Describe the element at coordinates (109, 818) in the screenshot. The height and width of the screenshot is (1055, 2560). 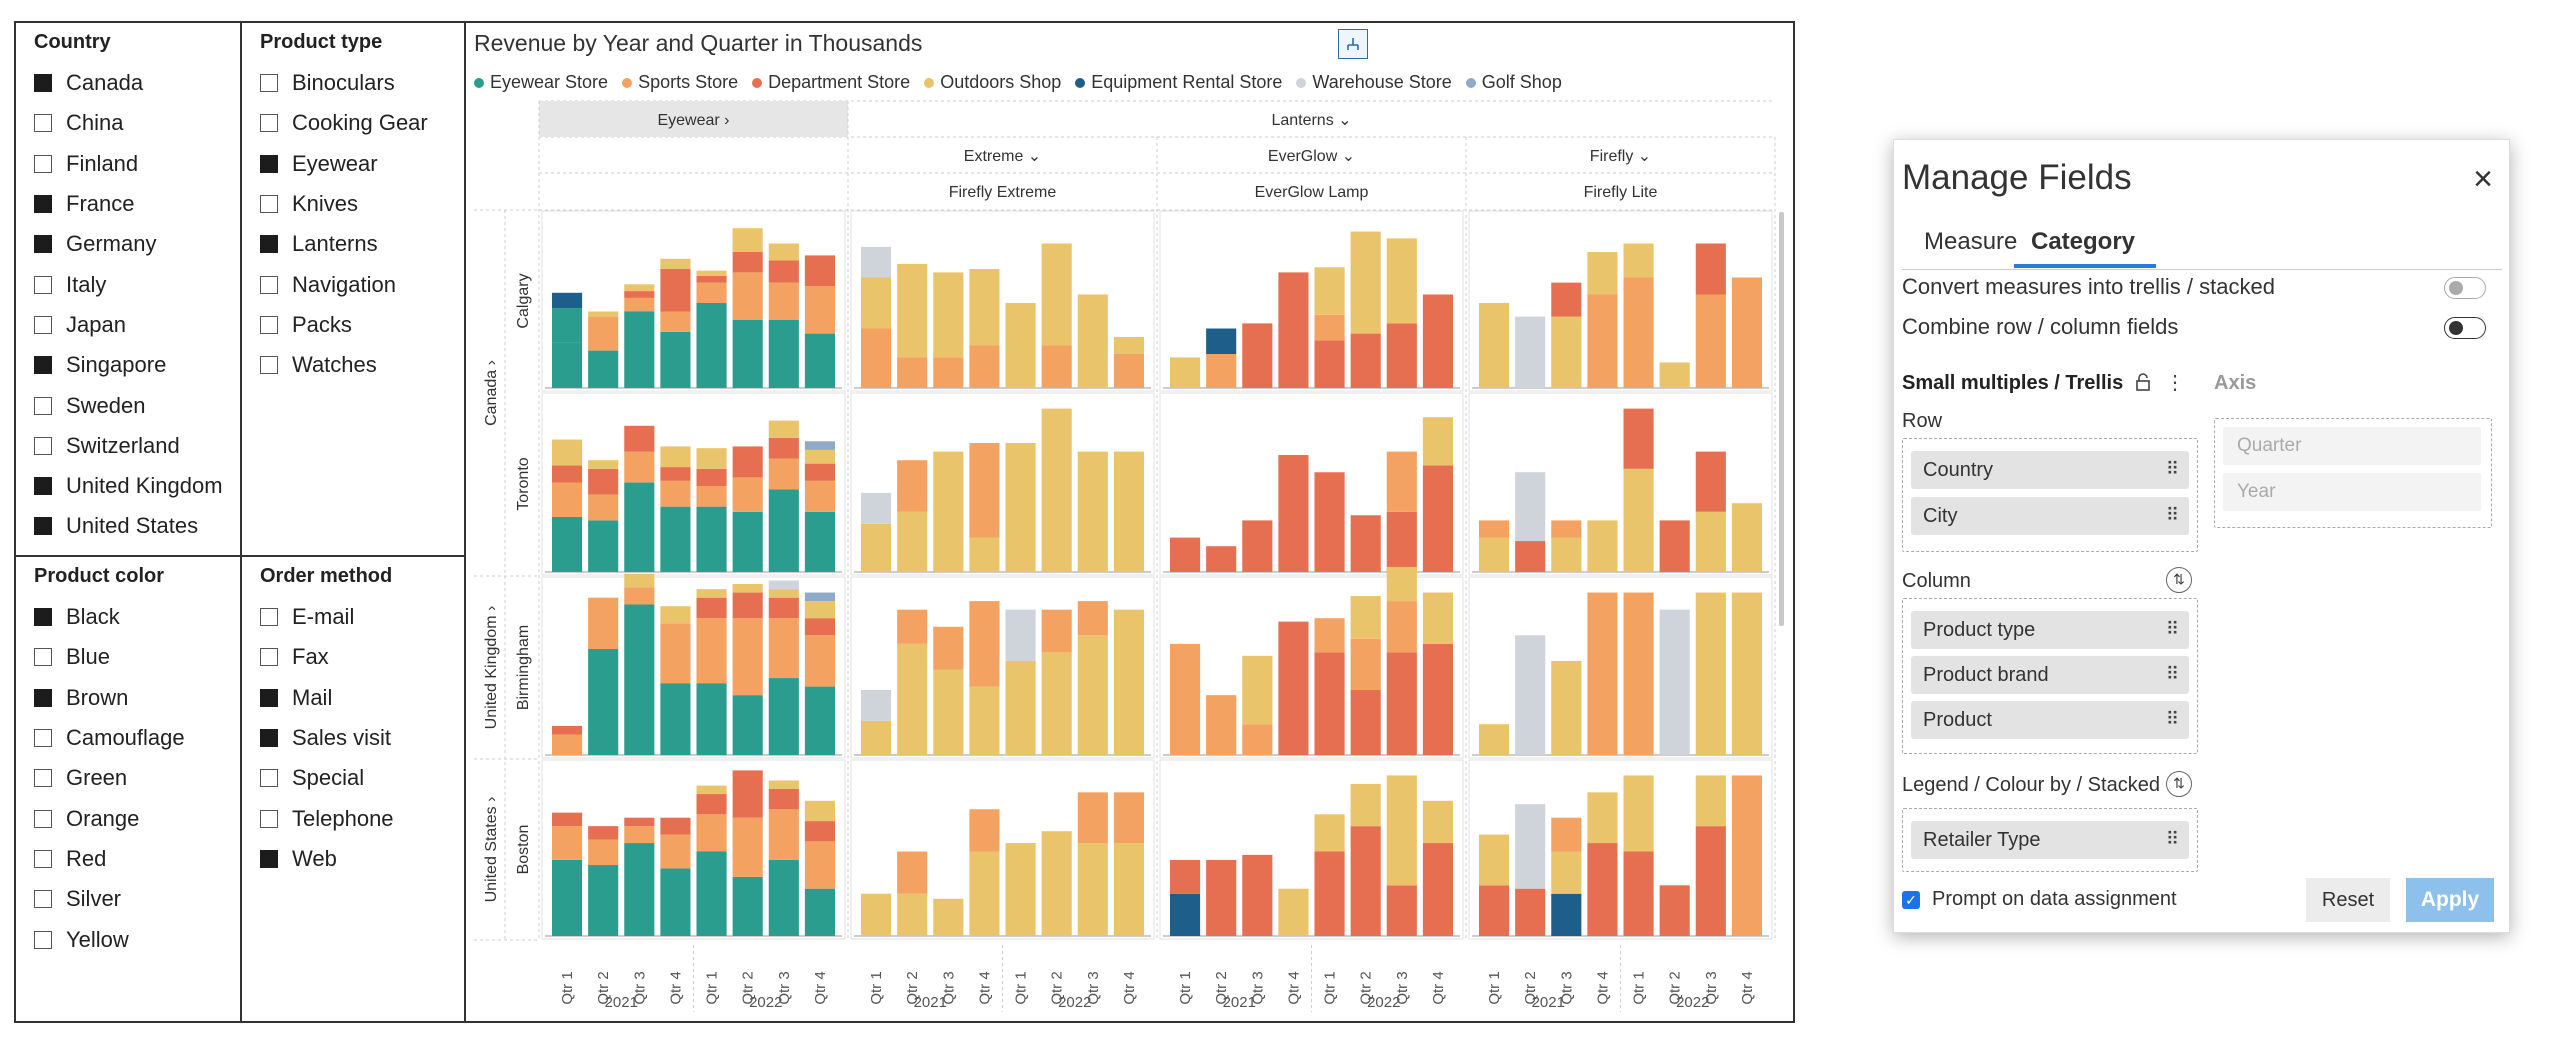
I see `filter-item-orange: Orange` at that location.